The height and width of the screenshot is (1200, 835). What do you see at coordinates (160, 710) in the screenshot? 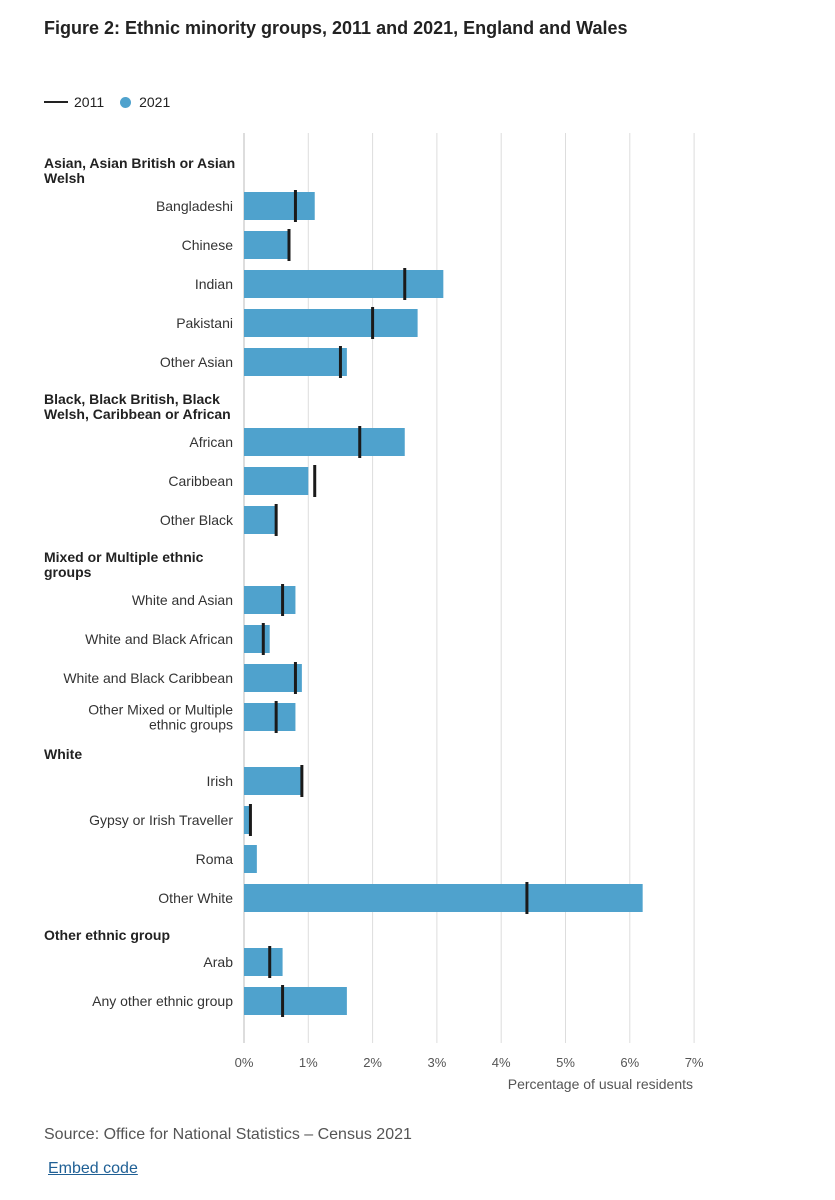
I see `category-label: Other Mixed or Multiple` at bounding box center [160, 710].